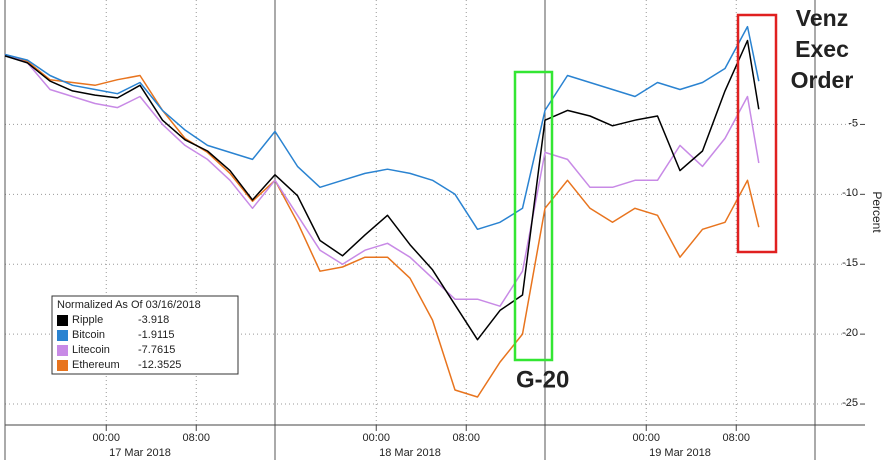 The width and height of the screenshot is (890, 464). Describe the element at coordinates (850, 193) in the screenshot. I see `y-tick-label: -10` at that location.